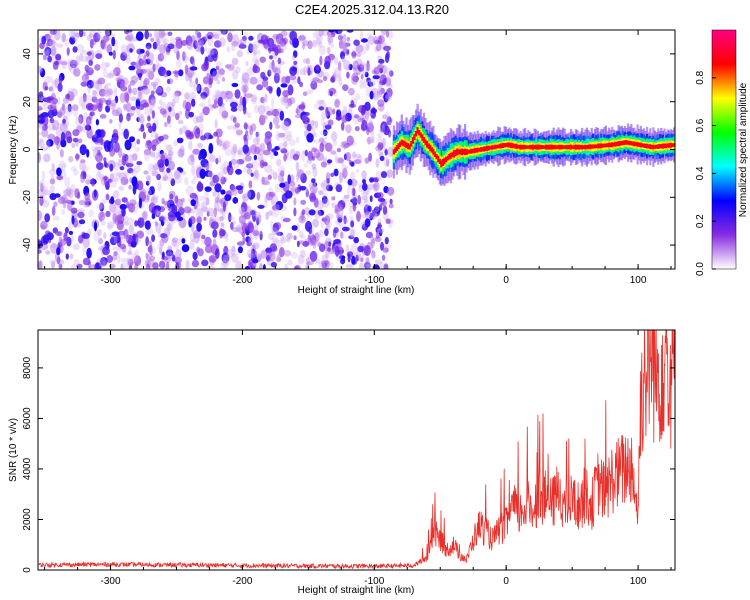 The image size is (750, 600). I want to click on x-tick-label: -300, so click(111, 581).